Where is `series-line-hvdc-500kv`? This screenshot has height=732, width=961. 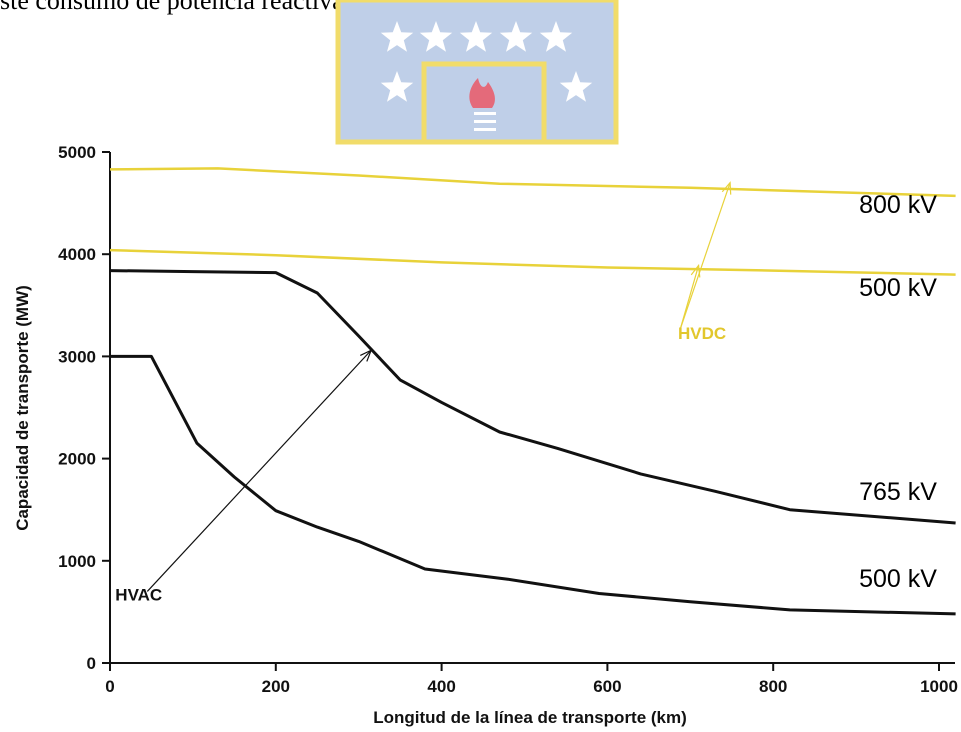 series-line-hvdc-500kv is located at coordinates (532, 262).